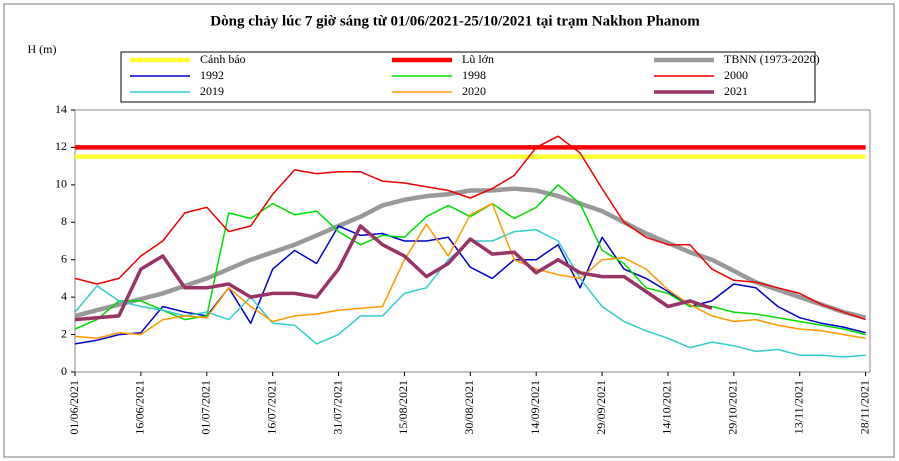 Image resolution: width=899 pixels, height=461 pixels. Describe the element at coordinates (212, 91) in the screenshot. I see `legend-label: 2019` at that location.